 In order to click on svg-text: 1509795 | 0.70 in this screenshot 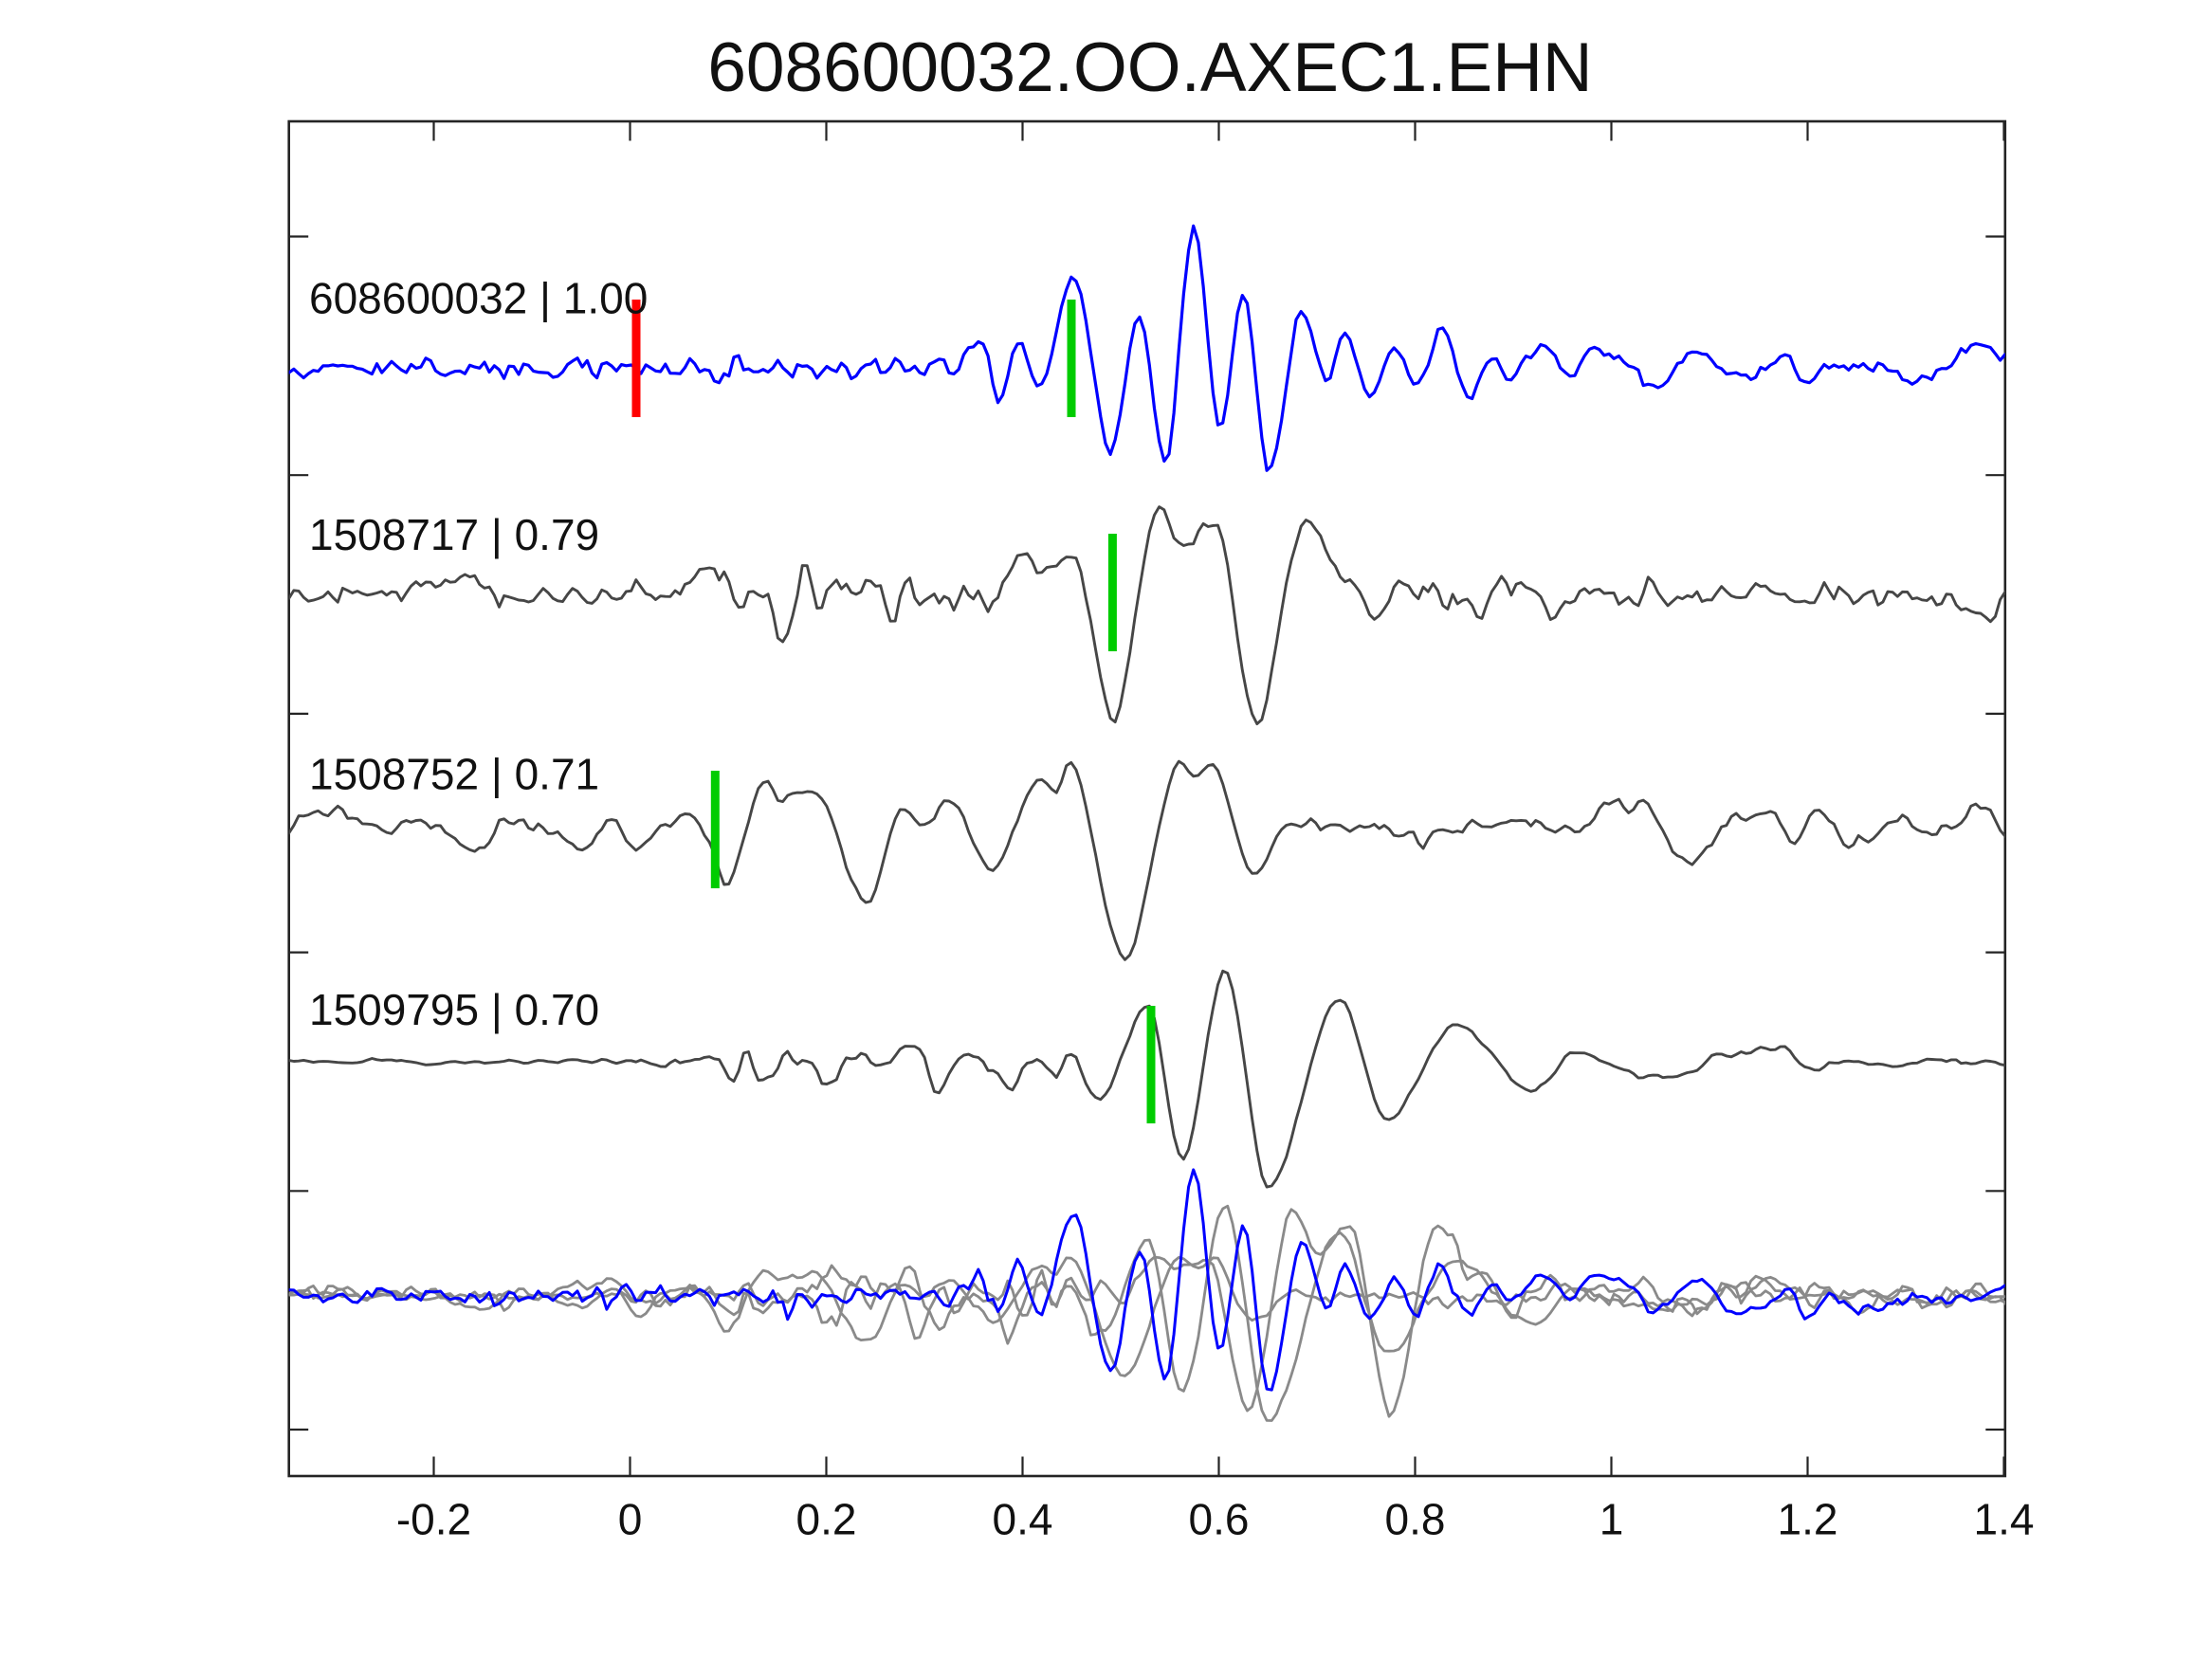, I will do `click(454, 1009)`.